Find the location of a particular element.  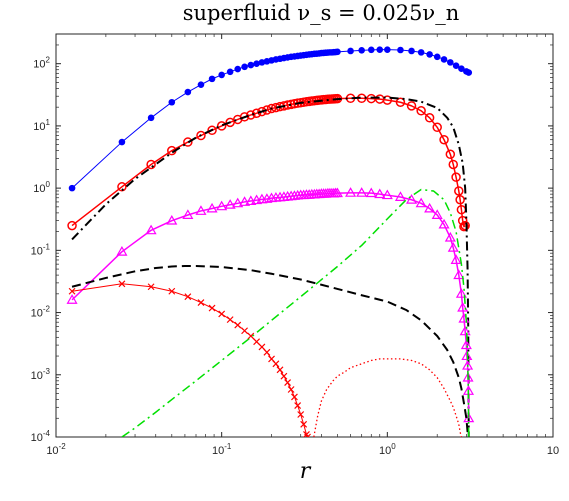

y-tick-label: 10⁻³ is located at coordinates (41, 374).